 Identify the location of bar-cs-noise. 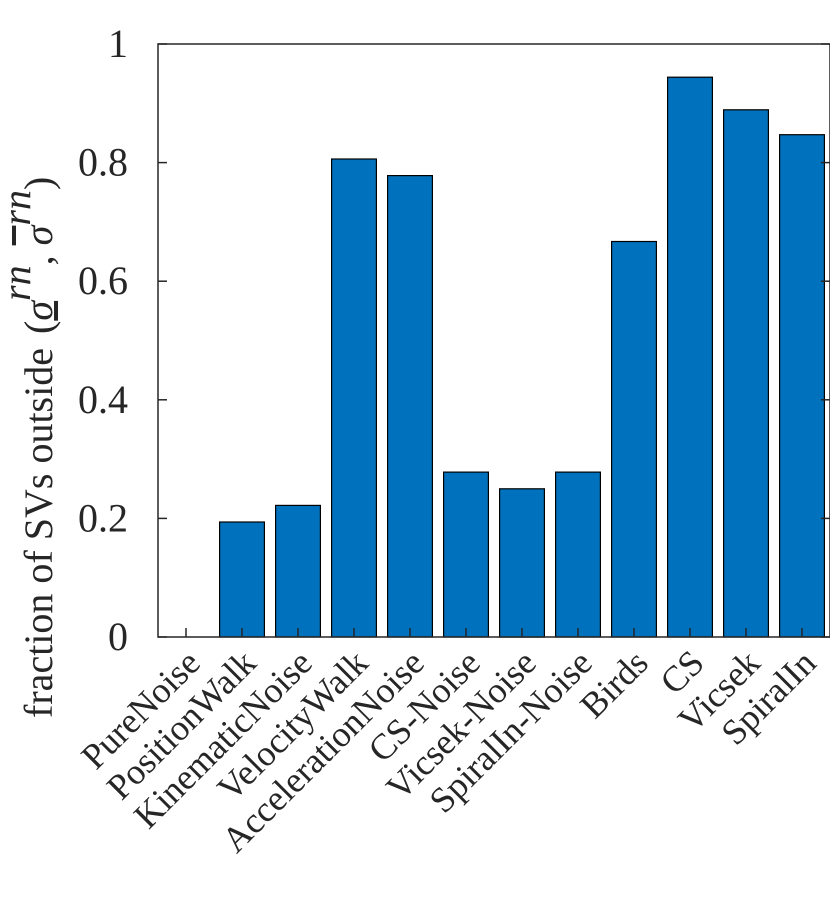
(466, 554).